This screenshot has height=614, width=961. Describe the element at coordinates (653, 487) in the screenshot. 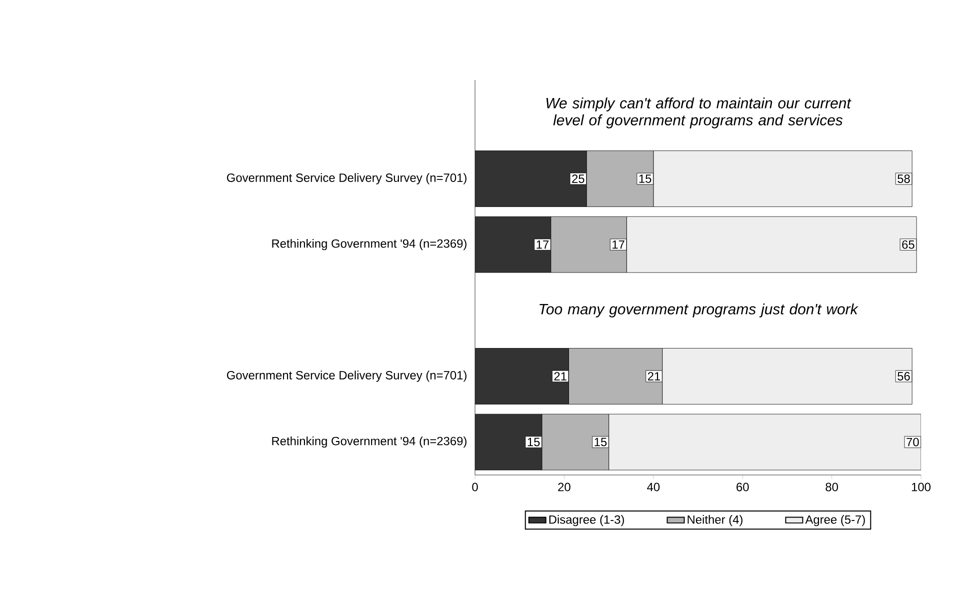

I see `x-tick-label: 40` at that location.